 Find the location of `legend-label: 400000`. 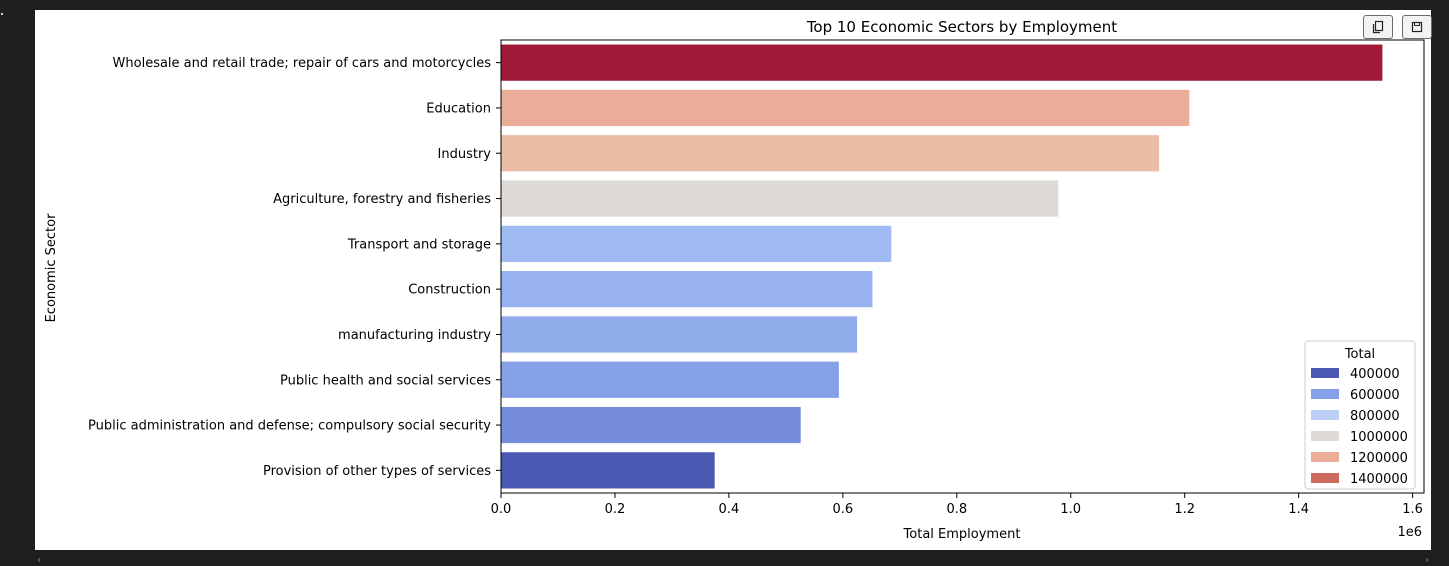

legend-label: 400000 is located at coordinates (1375, 374).